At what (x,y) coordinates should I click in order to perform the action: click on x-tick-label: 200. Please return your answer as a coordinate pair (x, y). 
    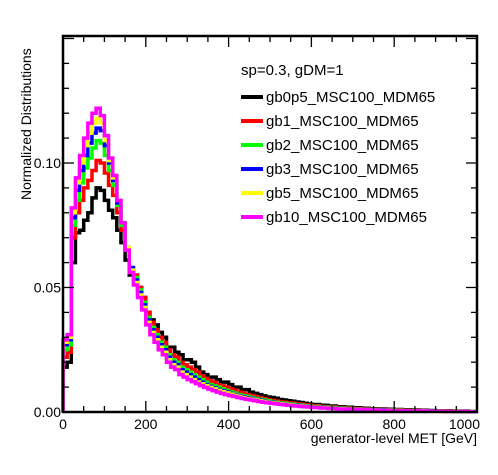
    Looking at the image, I should click on (146, 424).